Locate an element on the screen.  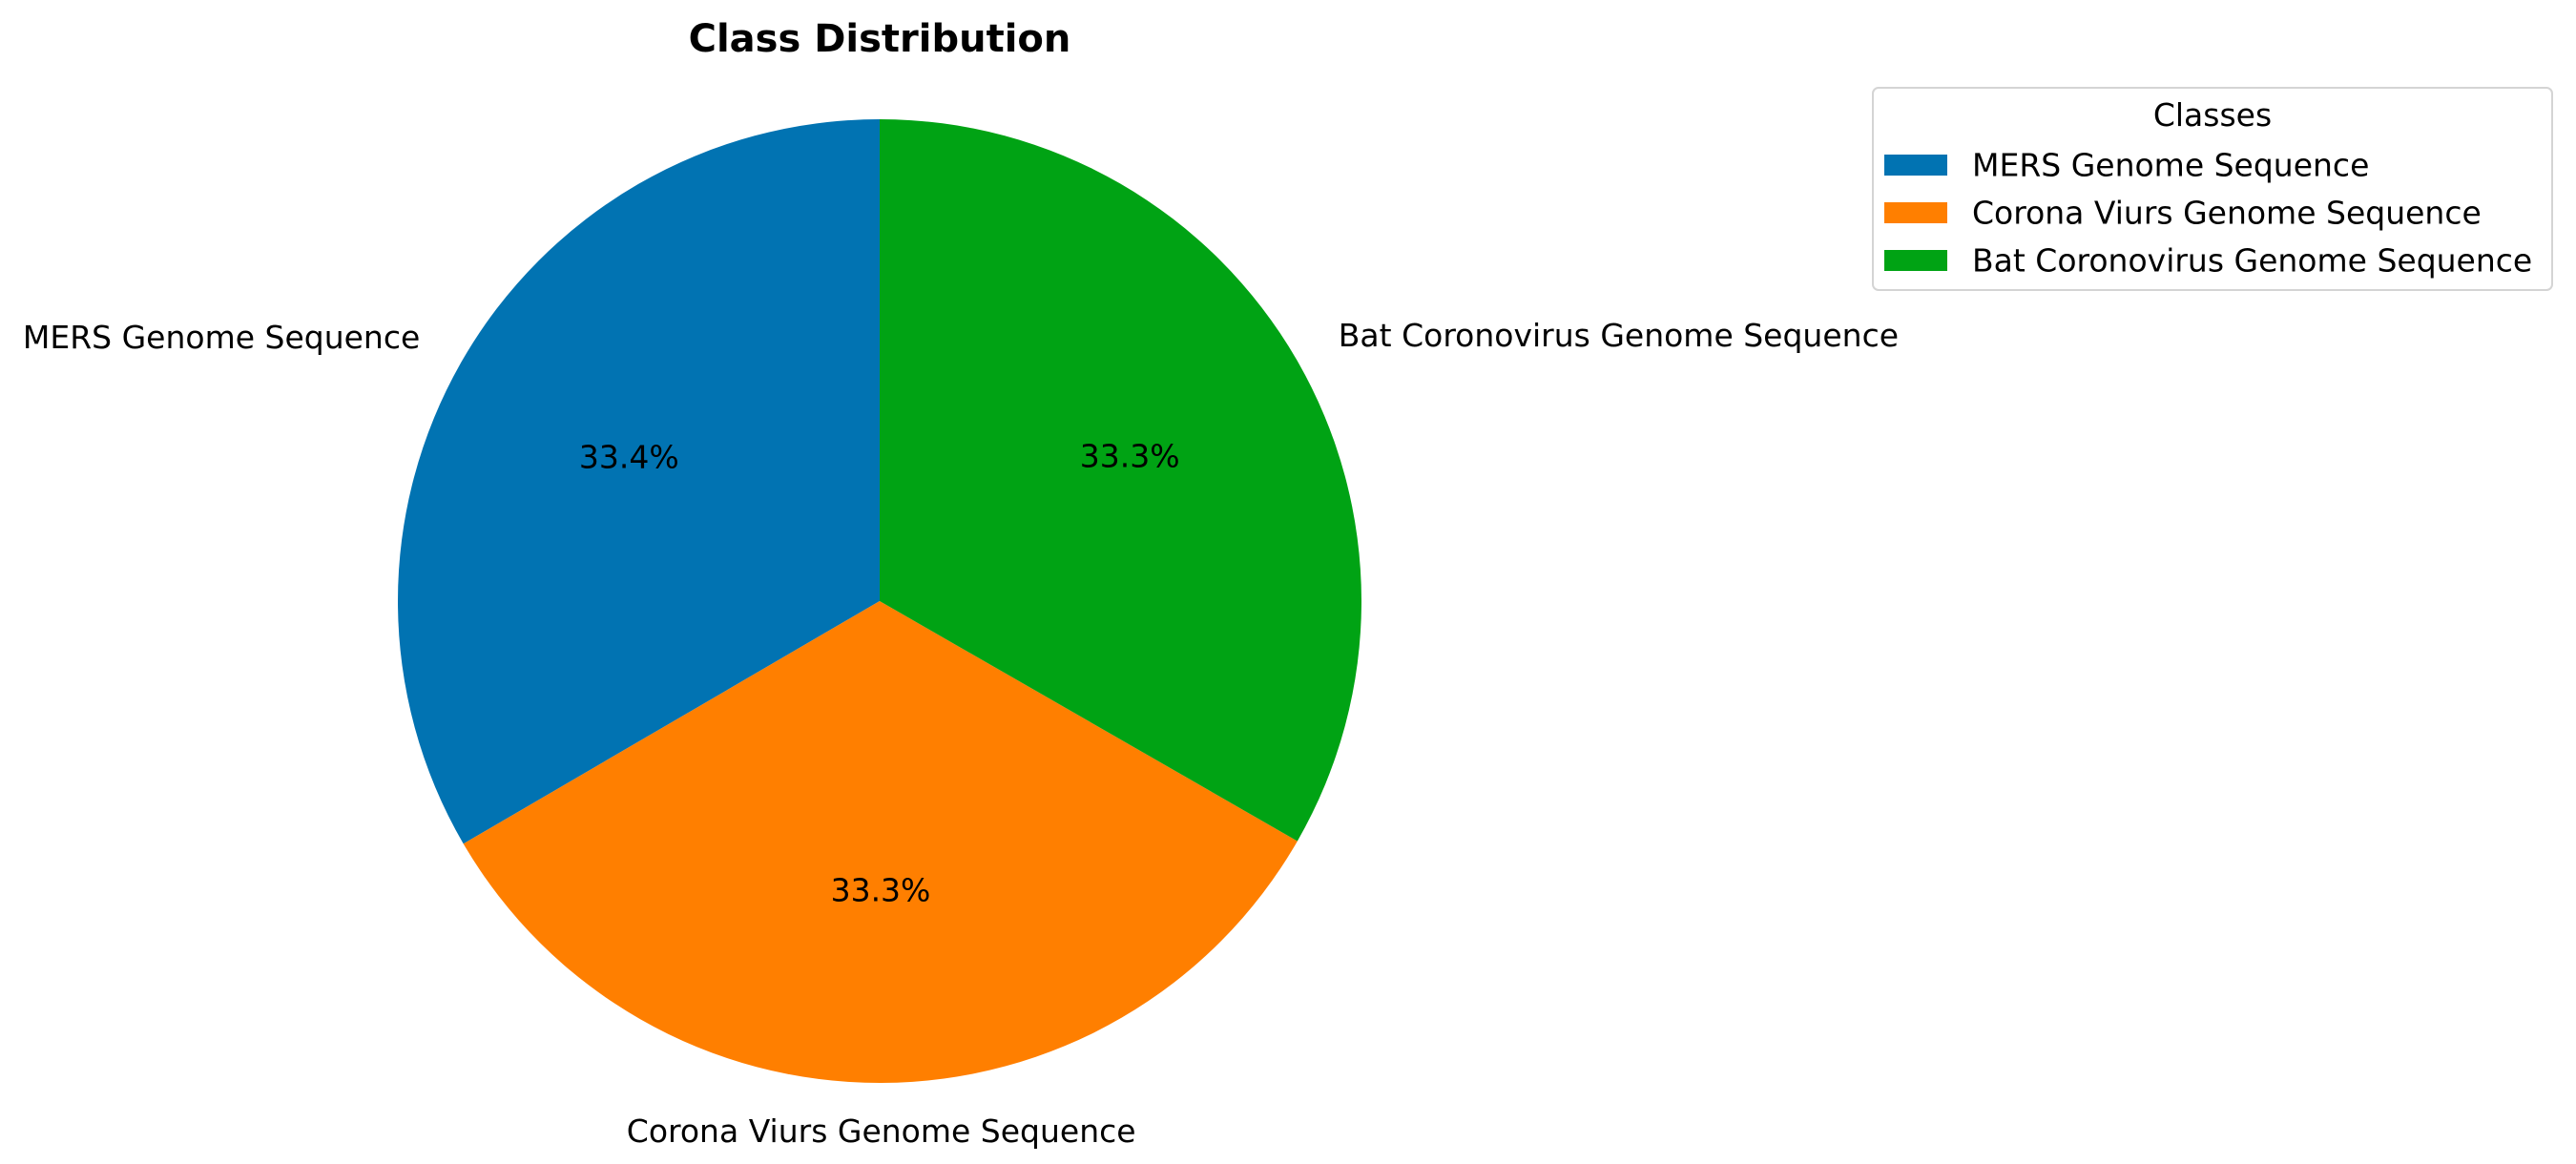
legend-label: MERS Genome Sequence is located at coordinates (2170, 165).